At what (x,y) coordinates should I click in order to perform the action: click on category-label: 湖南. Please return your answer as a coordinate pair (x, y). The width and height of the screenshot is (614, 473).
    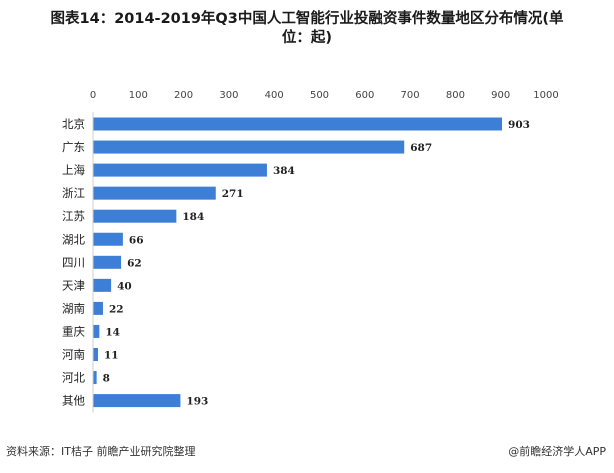
    Looking at the image, I should click on (73, 308).